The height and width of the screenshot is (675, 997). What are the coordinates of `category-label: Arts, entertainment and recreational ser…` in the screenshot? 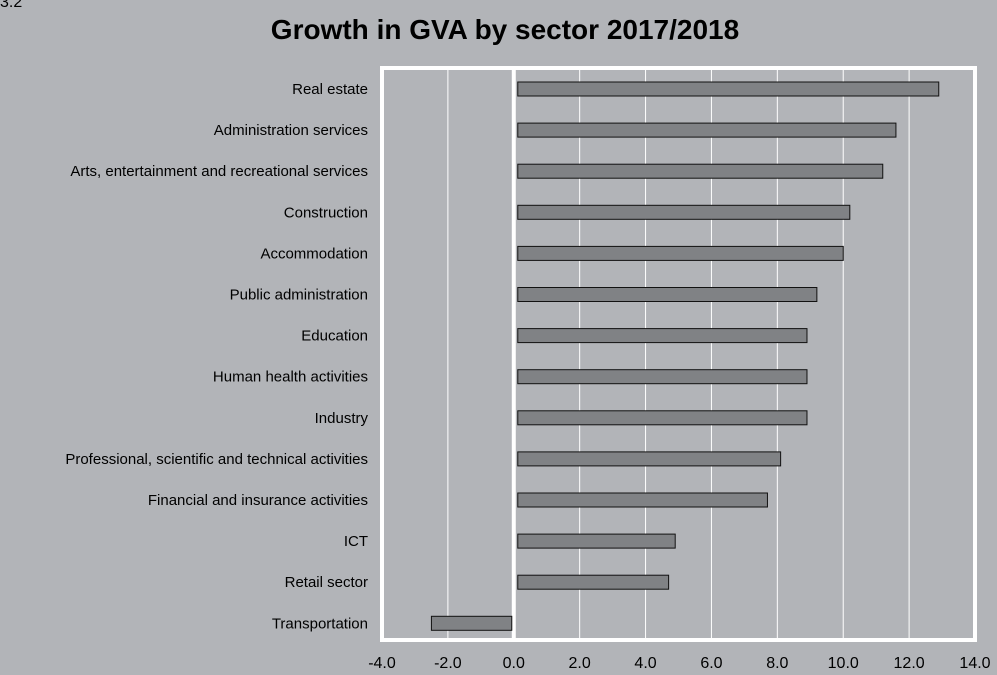 It's located at (219, 171).